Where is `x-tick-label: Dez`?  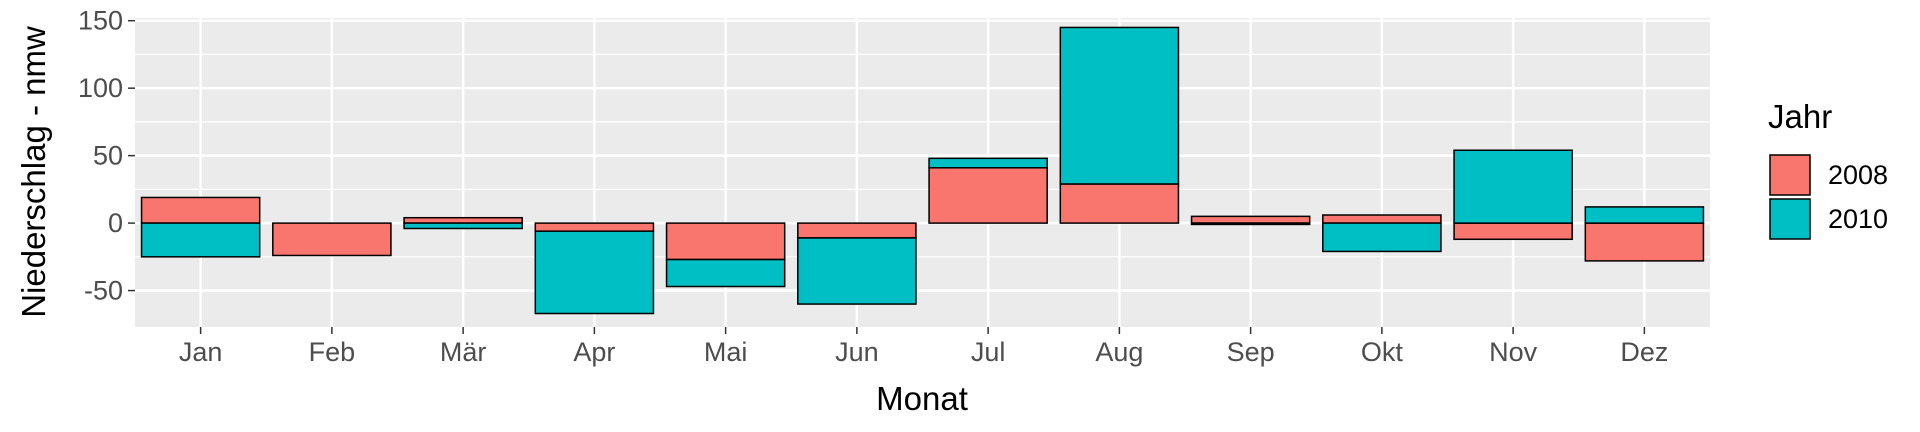 x-tick-label: Dez is located at coordinates (1644, 352).